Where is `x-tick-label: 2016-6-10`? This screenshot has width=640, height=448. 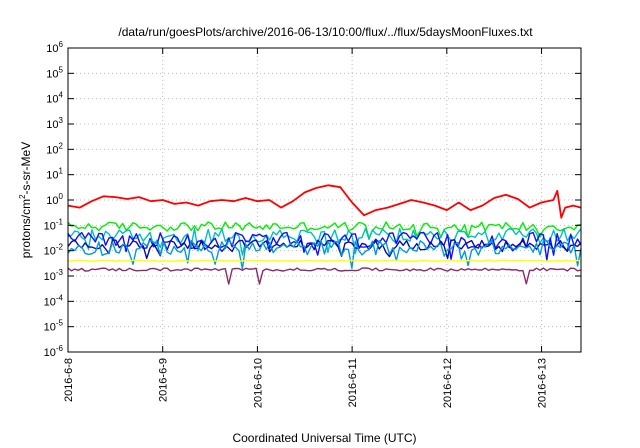
x-tick-label: 2016-6-10 is located at coordinates (258, 383).